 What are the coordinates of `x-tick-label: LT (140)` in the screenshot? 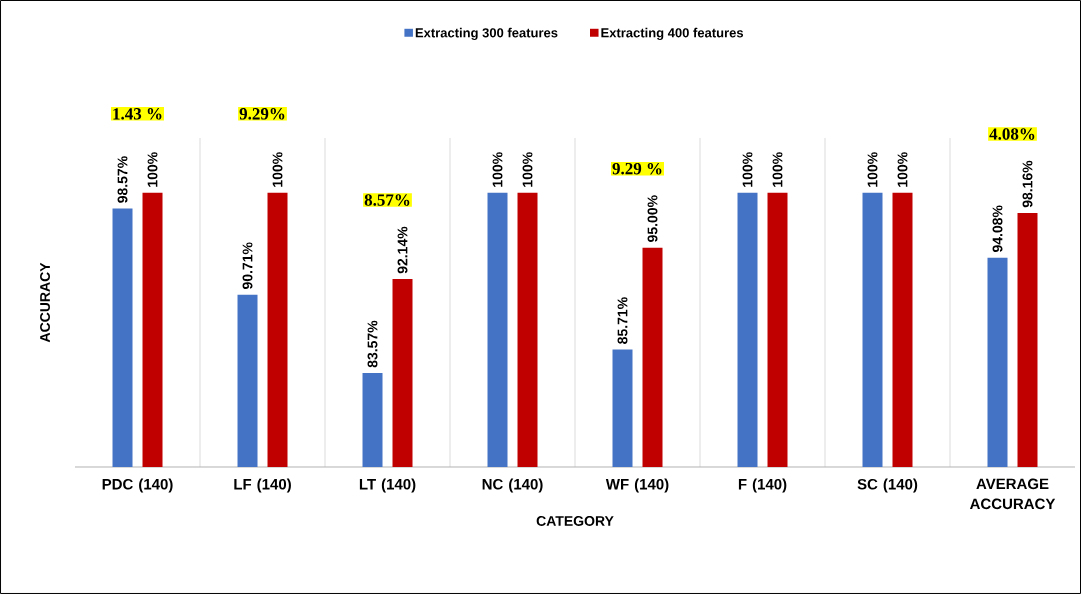 It's located at (387, 485).